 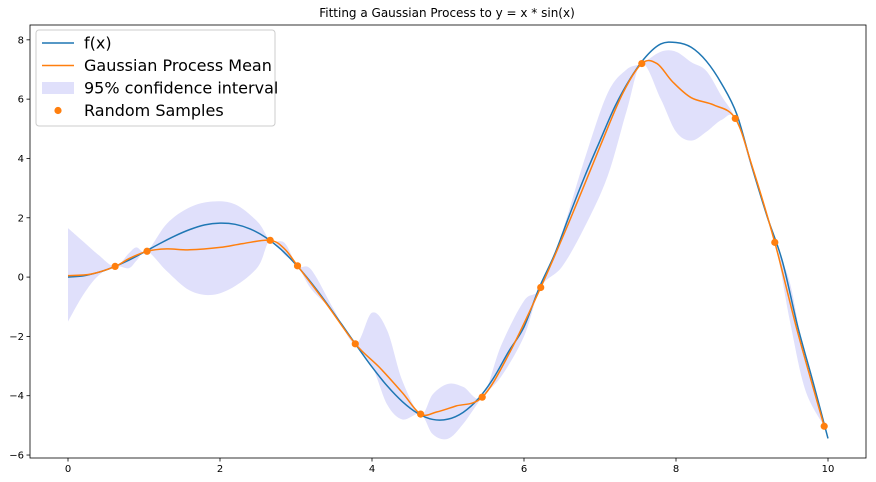 I want to click on y-tick-label: −6, so click(x=16, y=456).